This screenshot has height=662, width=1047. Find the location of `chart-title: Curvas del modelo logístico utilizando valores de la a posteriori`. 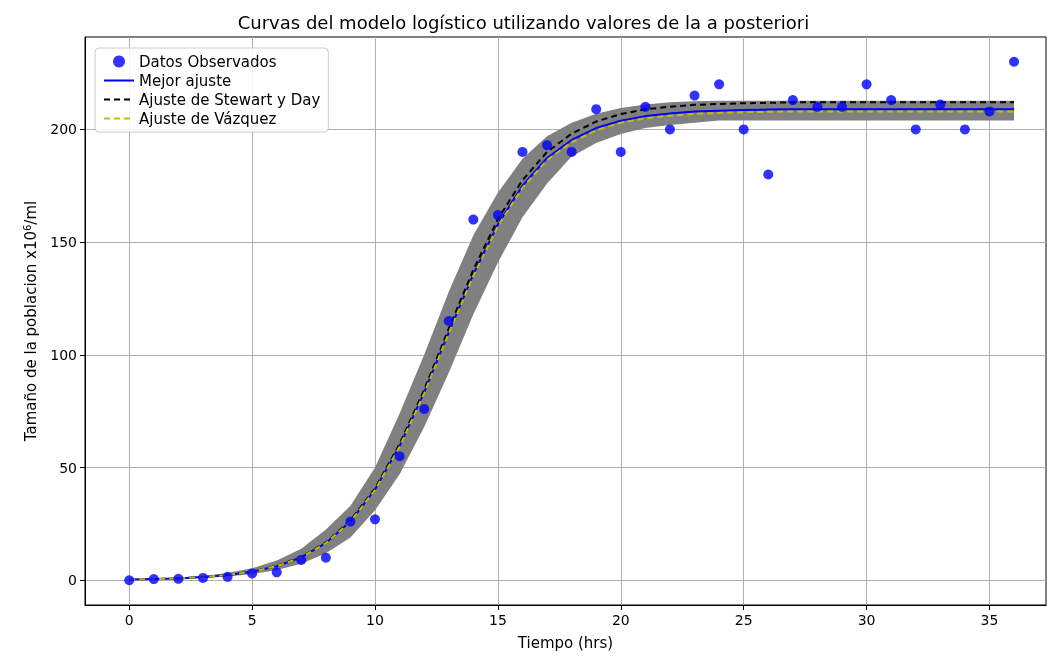

chart-title: Curvas del modelo logístico utilizando valores de la a posteriori is located at coordinates (523, 22).